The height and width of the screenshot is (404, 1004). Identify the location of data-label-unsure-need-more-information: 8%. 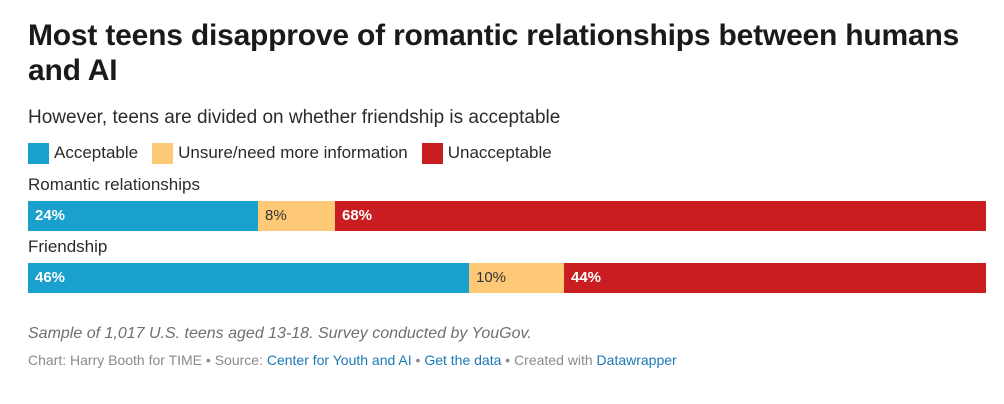
(276, 215).